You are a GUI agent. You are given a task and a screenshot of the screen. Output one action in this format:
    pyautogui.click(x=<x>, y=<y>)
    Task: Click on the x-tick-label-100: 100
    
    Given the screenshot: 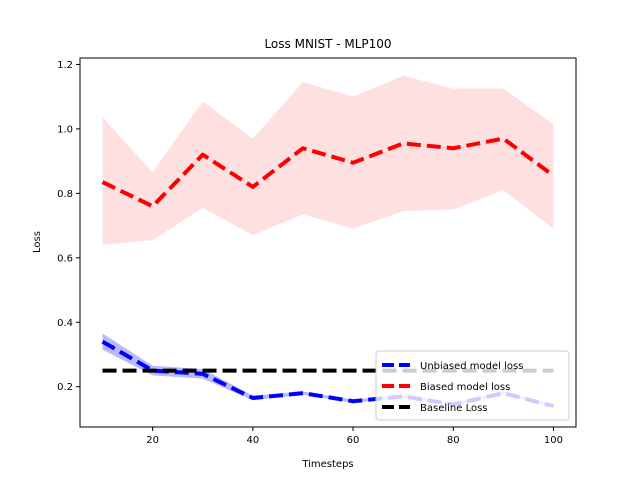 What is the action you would take?
    pyautogui.click(x=553, y=440)
    